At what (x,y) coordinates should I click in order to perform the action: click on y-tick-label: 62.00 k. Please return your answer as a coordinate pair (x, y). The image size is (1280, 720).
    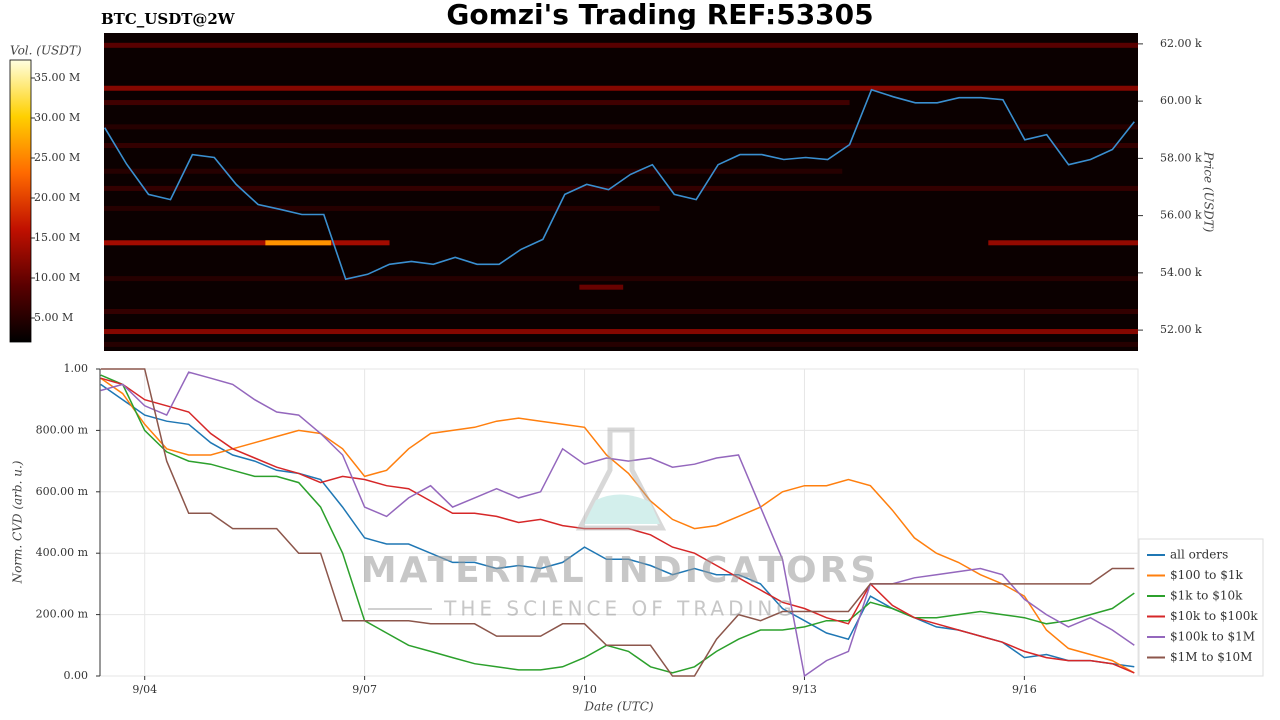
    Looking at the image, I should click on (1181, 43).